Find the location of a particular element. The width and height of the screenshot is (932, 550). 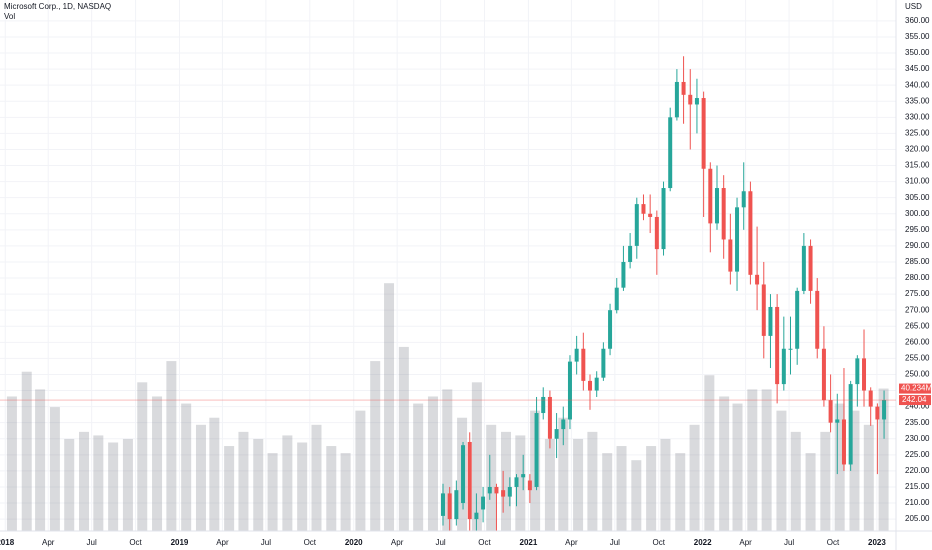

last-volume-tag is located at coordinates (915, 388).